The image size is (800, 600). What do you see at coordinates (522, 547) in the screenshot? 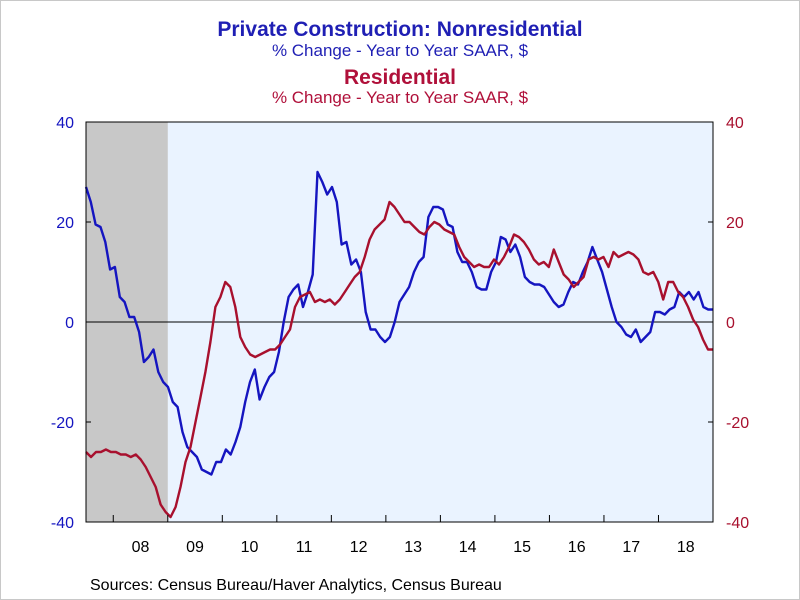
I see `x-axis-tick-label: 15` at bounding box center [522, 547].